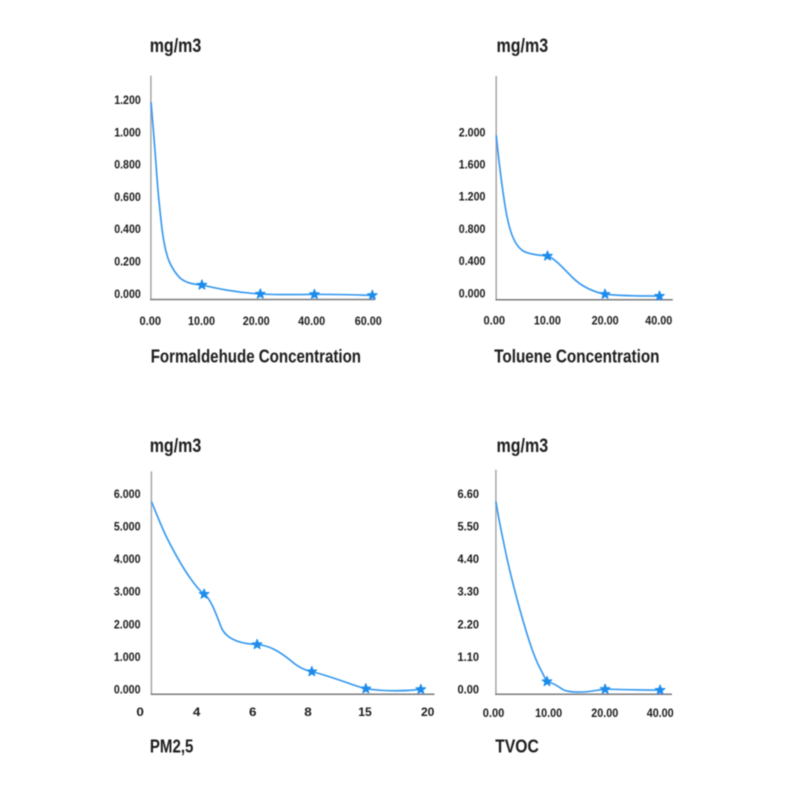 The image size is (800, 800). I want to click on svg-text: 1.600, so click(472, 165).